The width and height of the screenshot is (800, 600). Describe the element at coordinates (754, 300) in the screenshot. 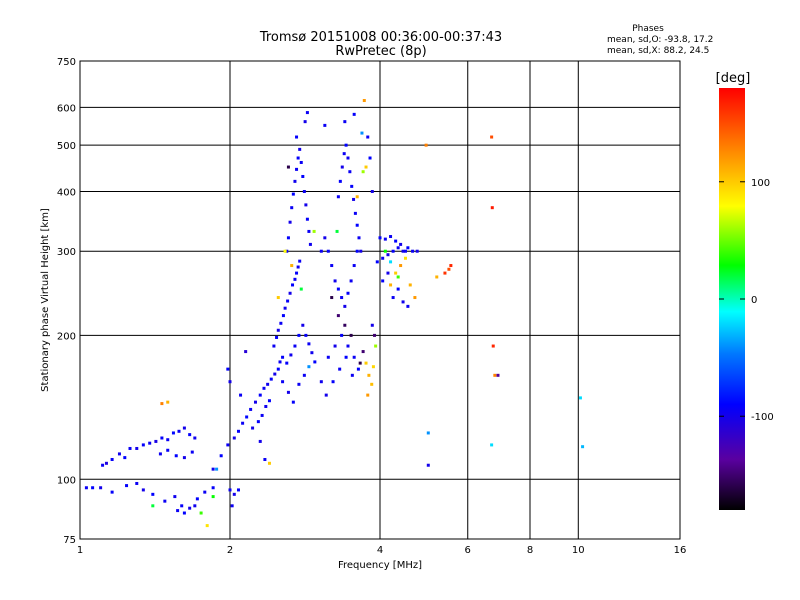

I see `colorbar-tick-label: 0` at that location.